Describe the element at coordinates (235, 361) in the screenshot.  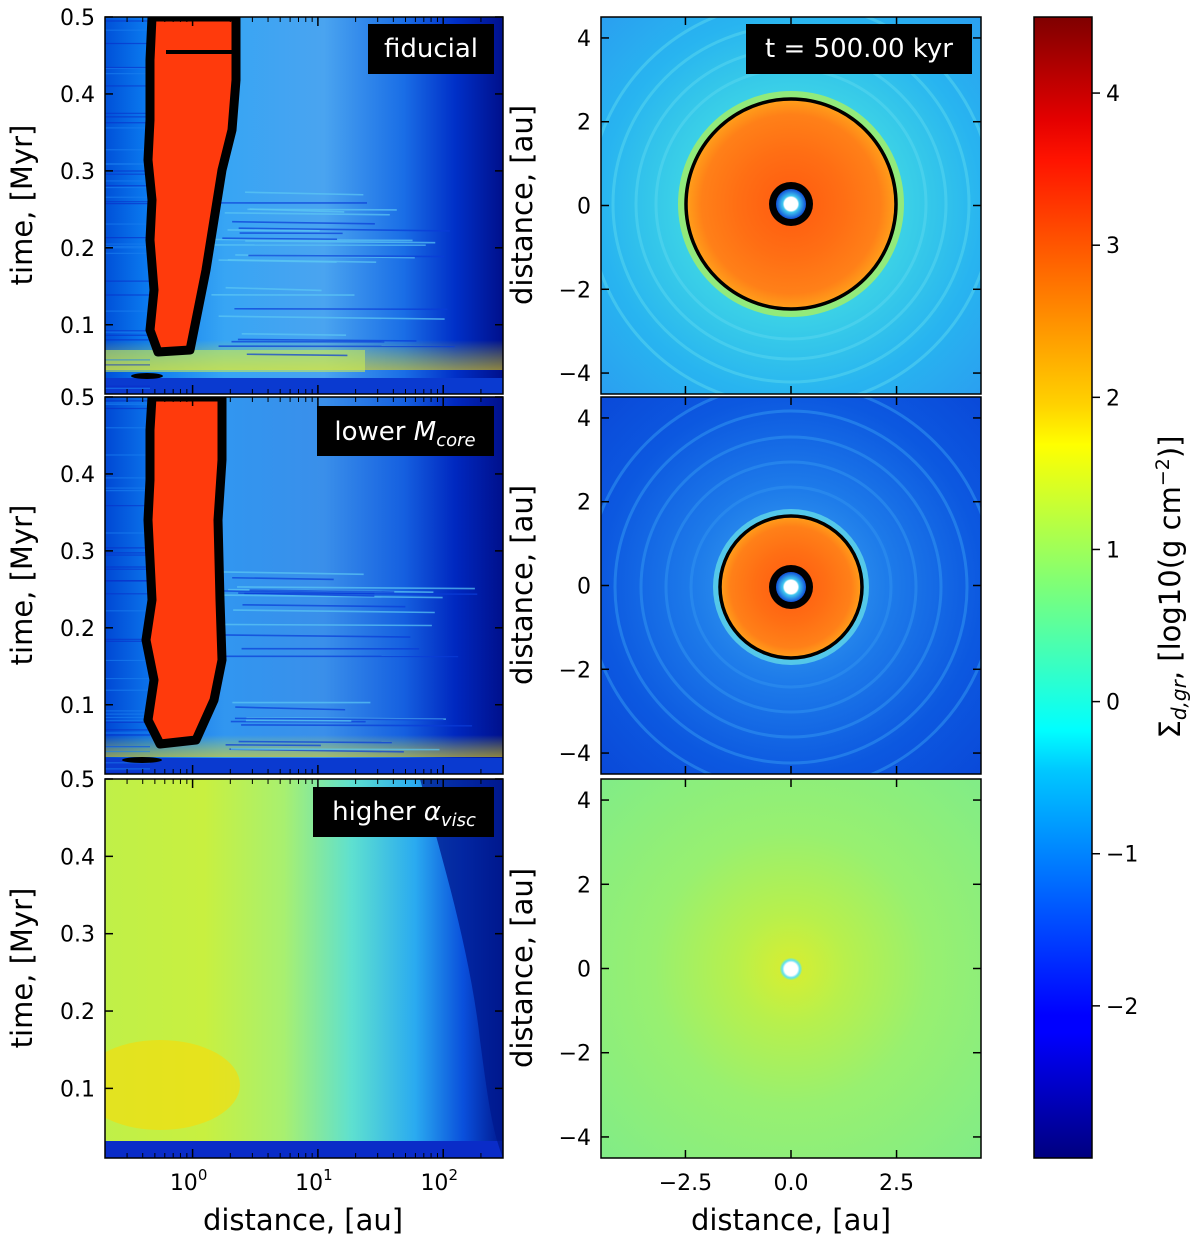
I see `panel-left-top-early-glow` at that location.